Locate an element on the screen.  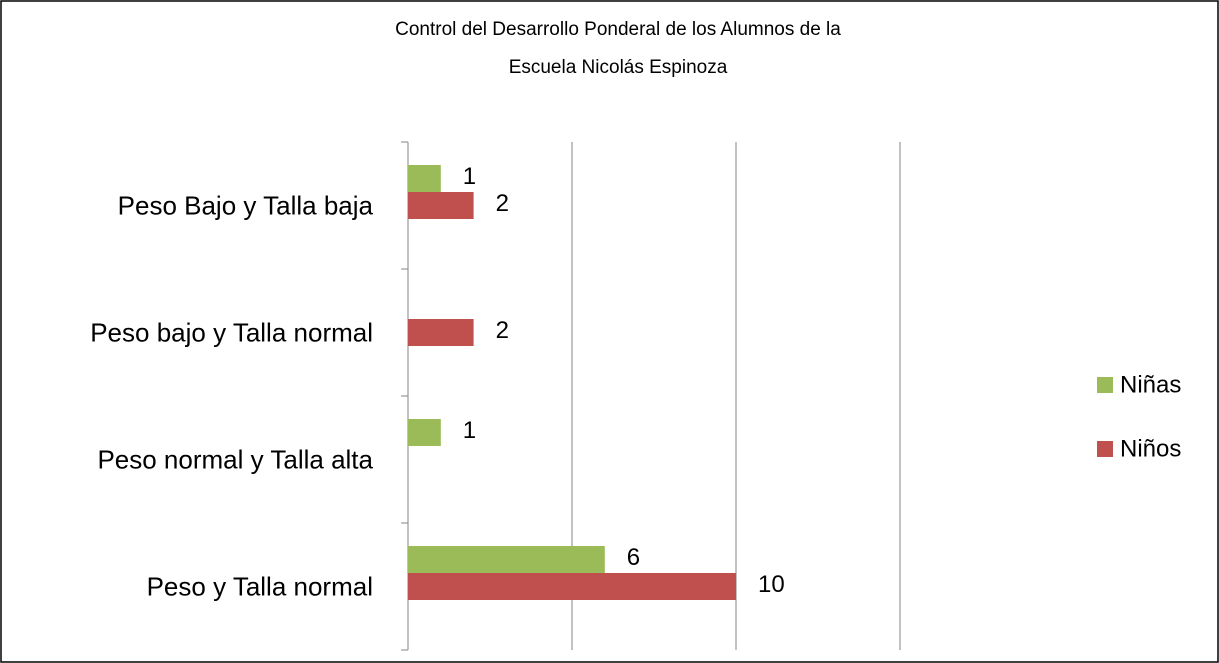
y-tick-label: Peso y Talla normal is located at coordinates (260, 586).